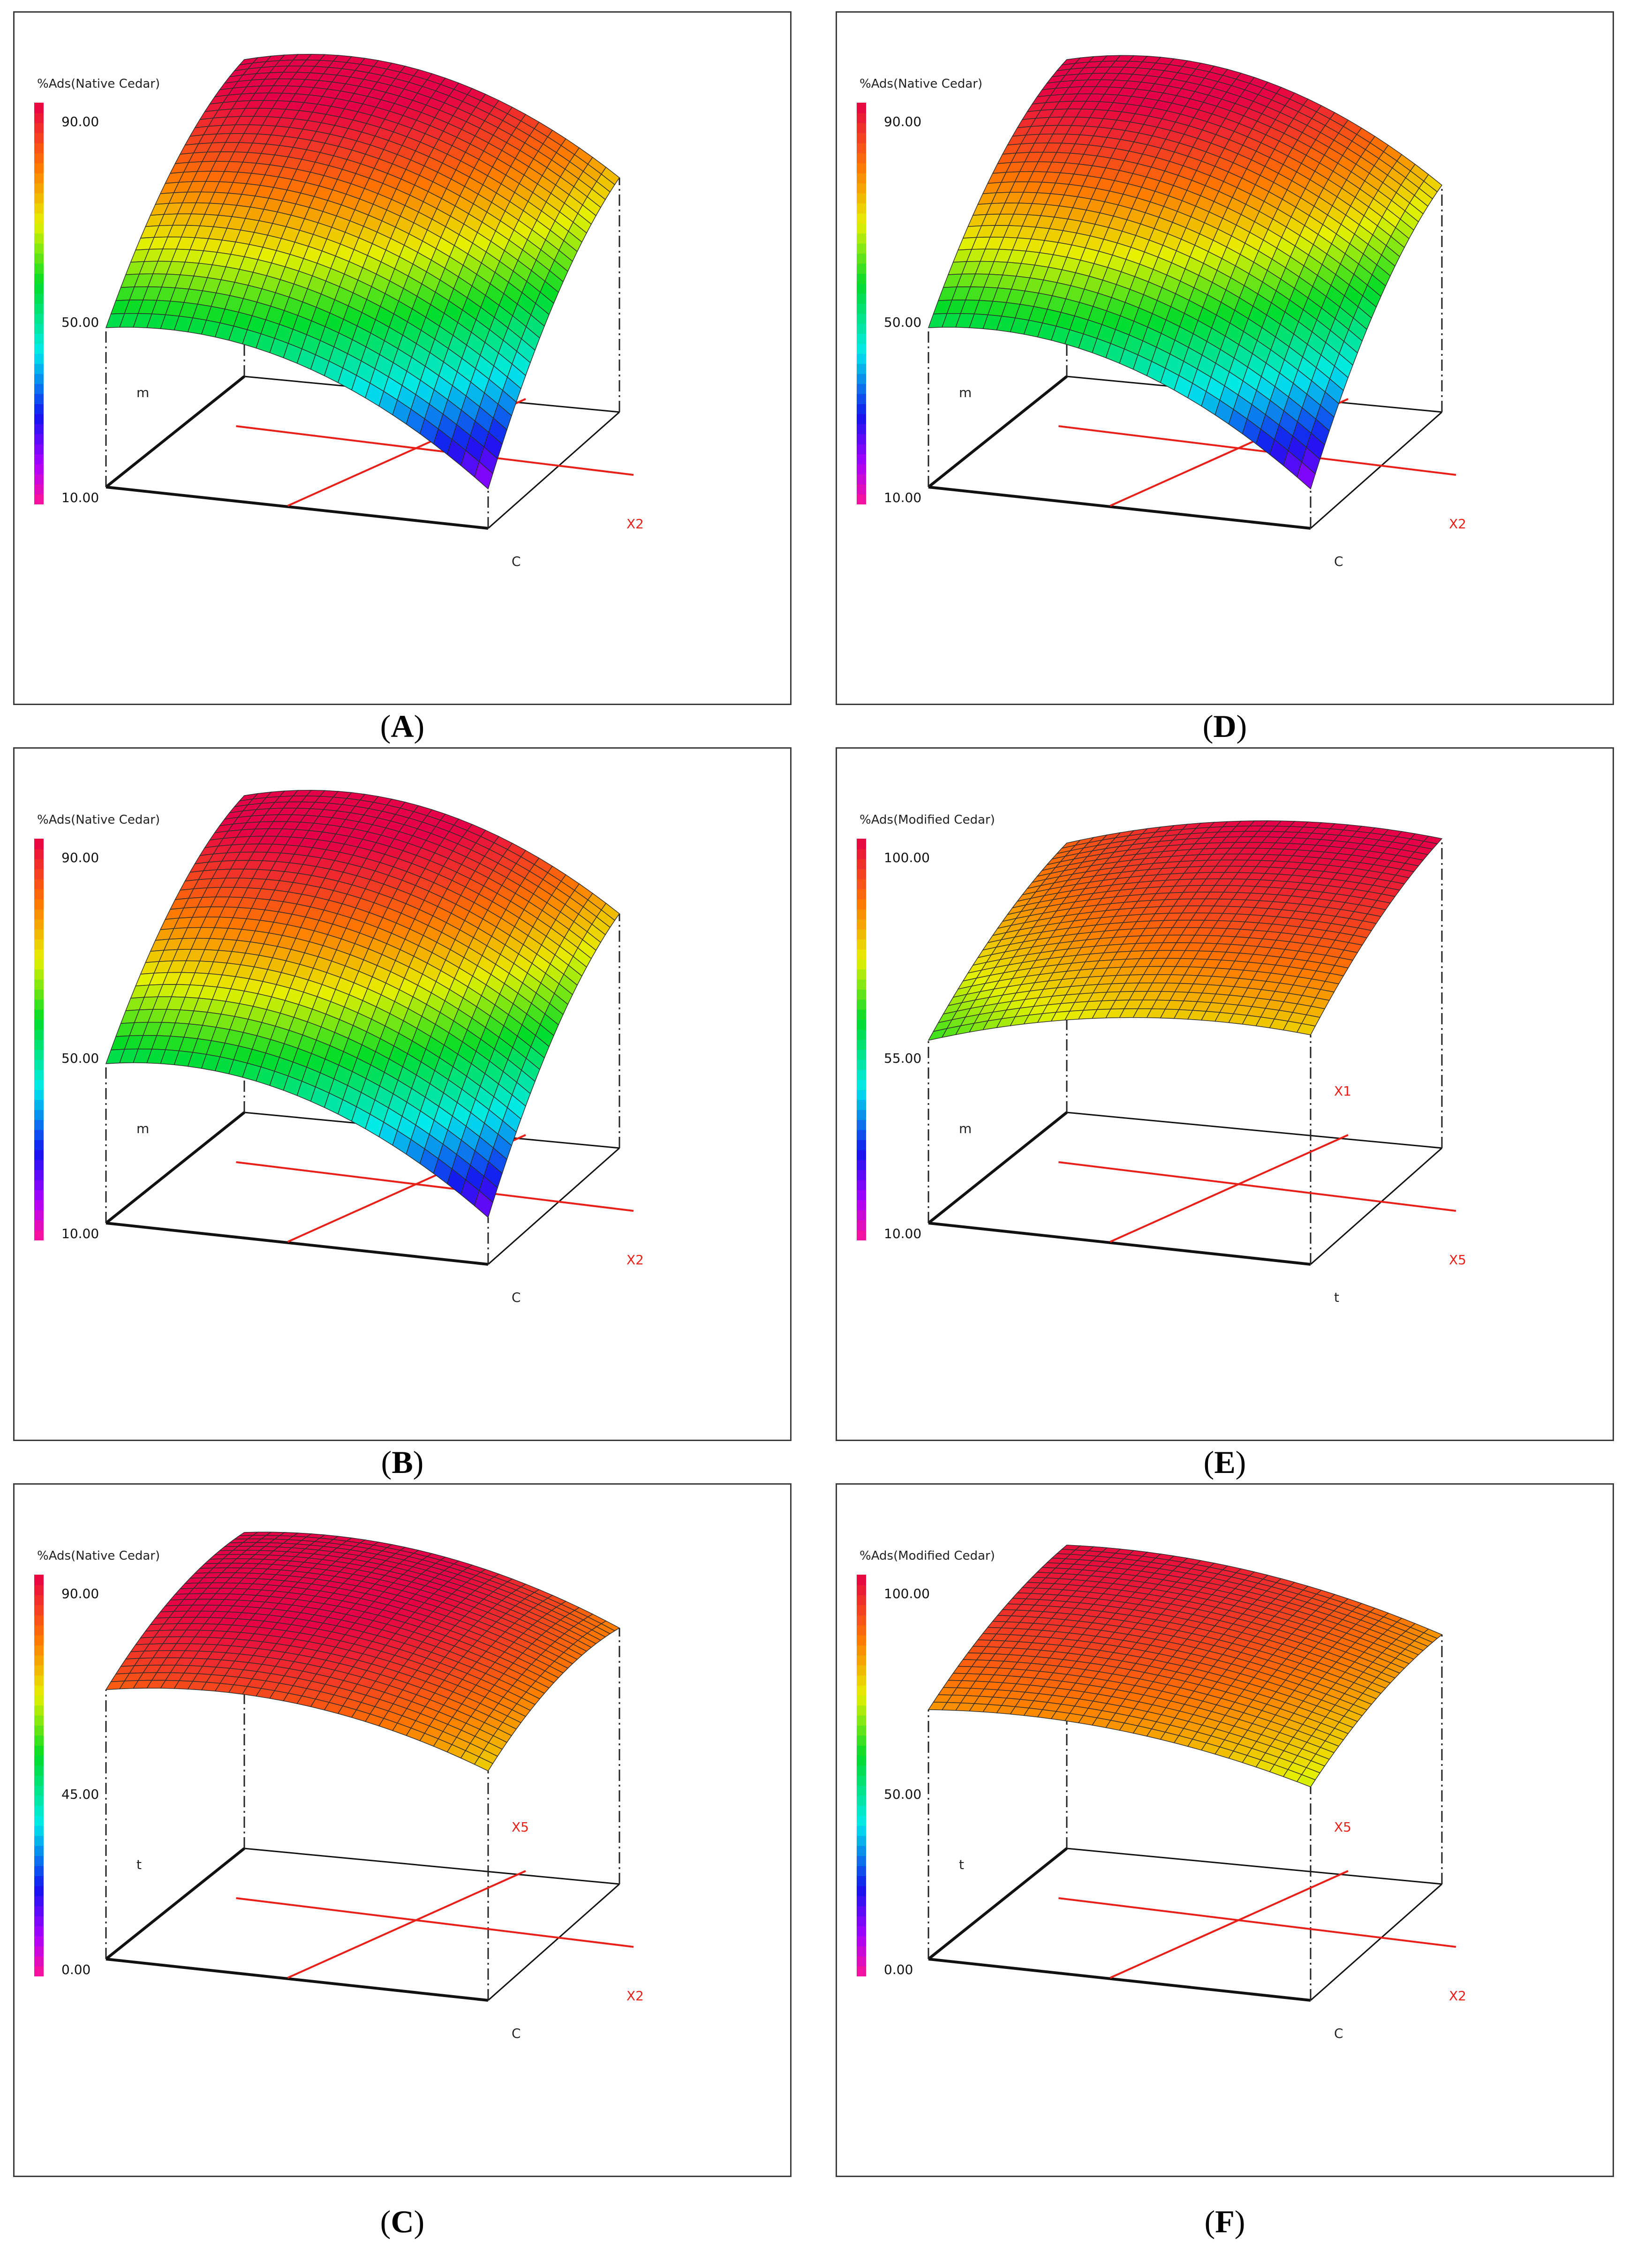 Image resolution: width=1644 pixels, height=2268 pixels. What do you see at coordinates (894, 1776) in the screenshot?
I see `colorbar: 100.00 50.00 0.00` at bounding box center [894, 1776].